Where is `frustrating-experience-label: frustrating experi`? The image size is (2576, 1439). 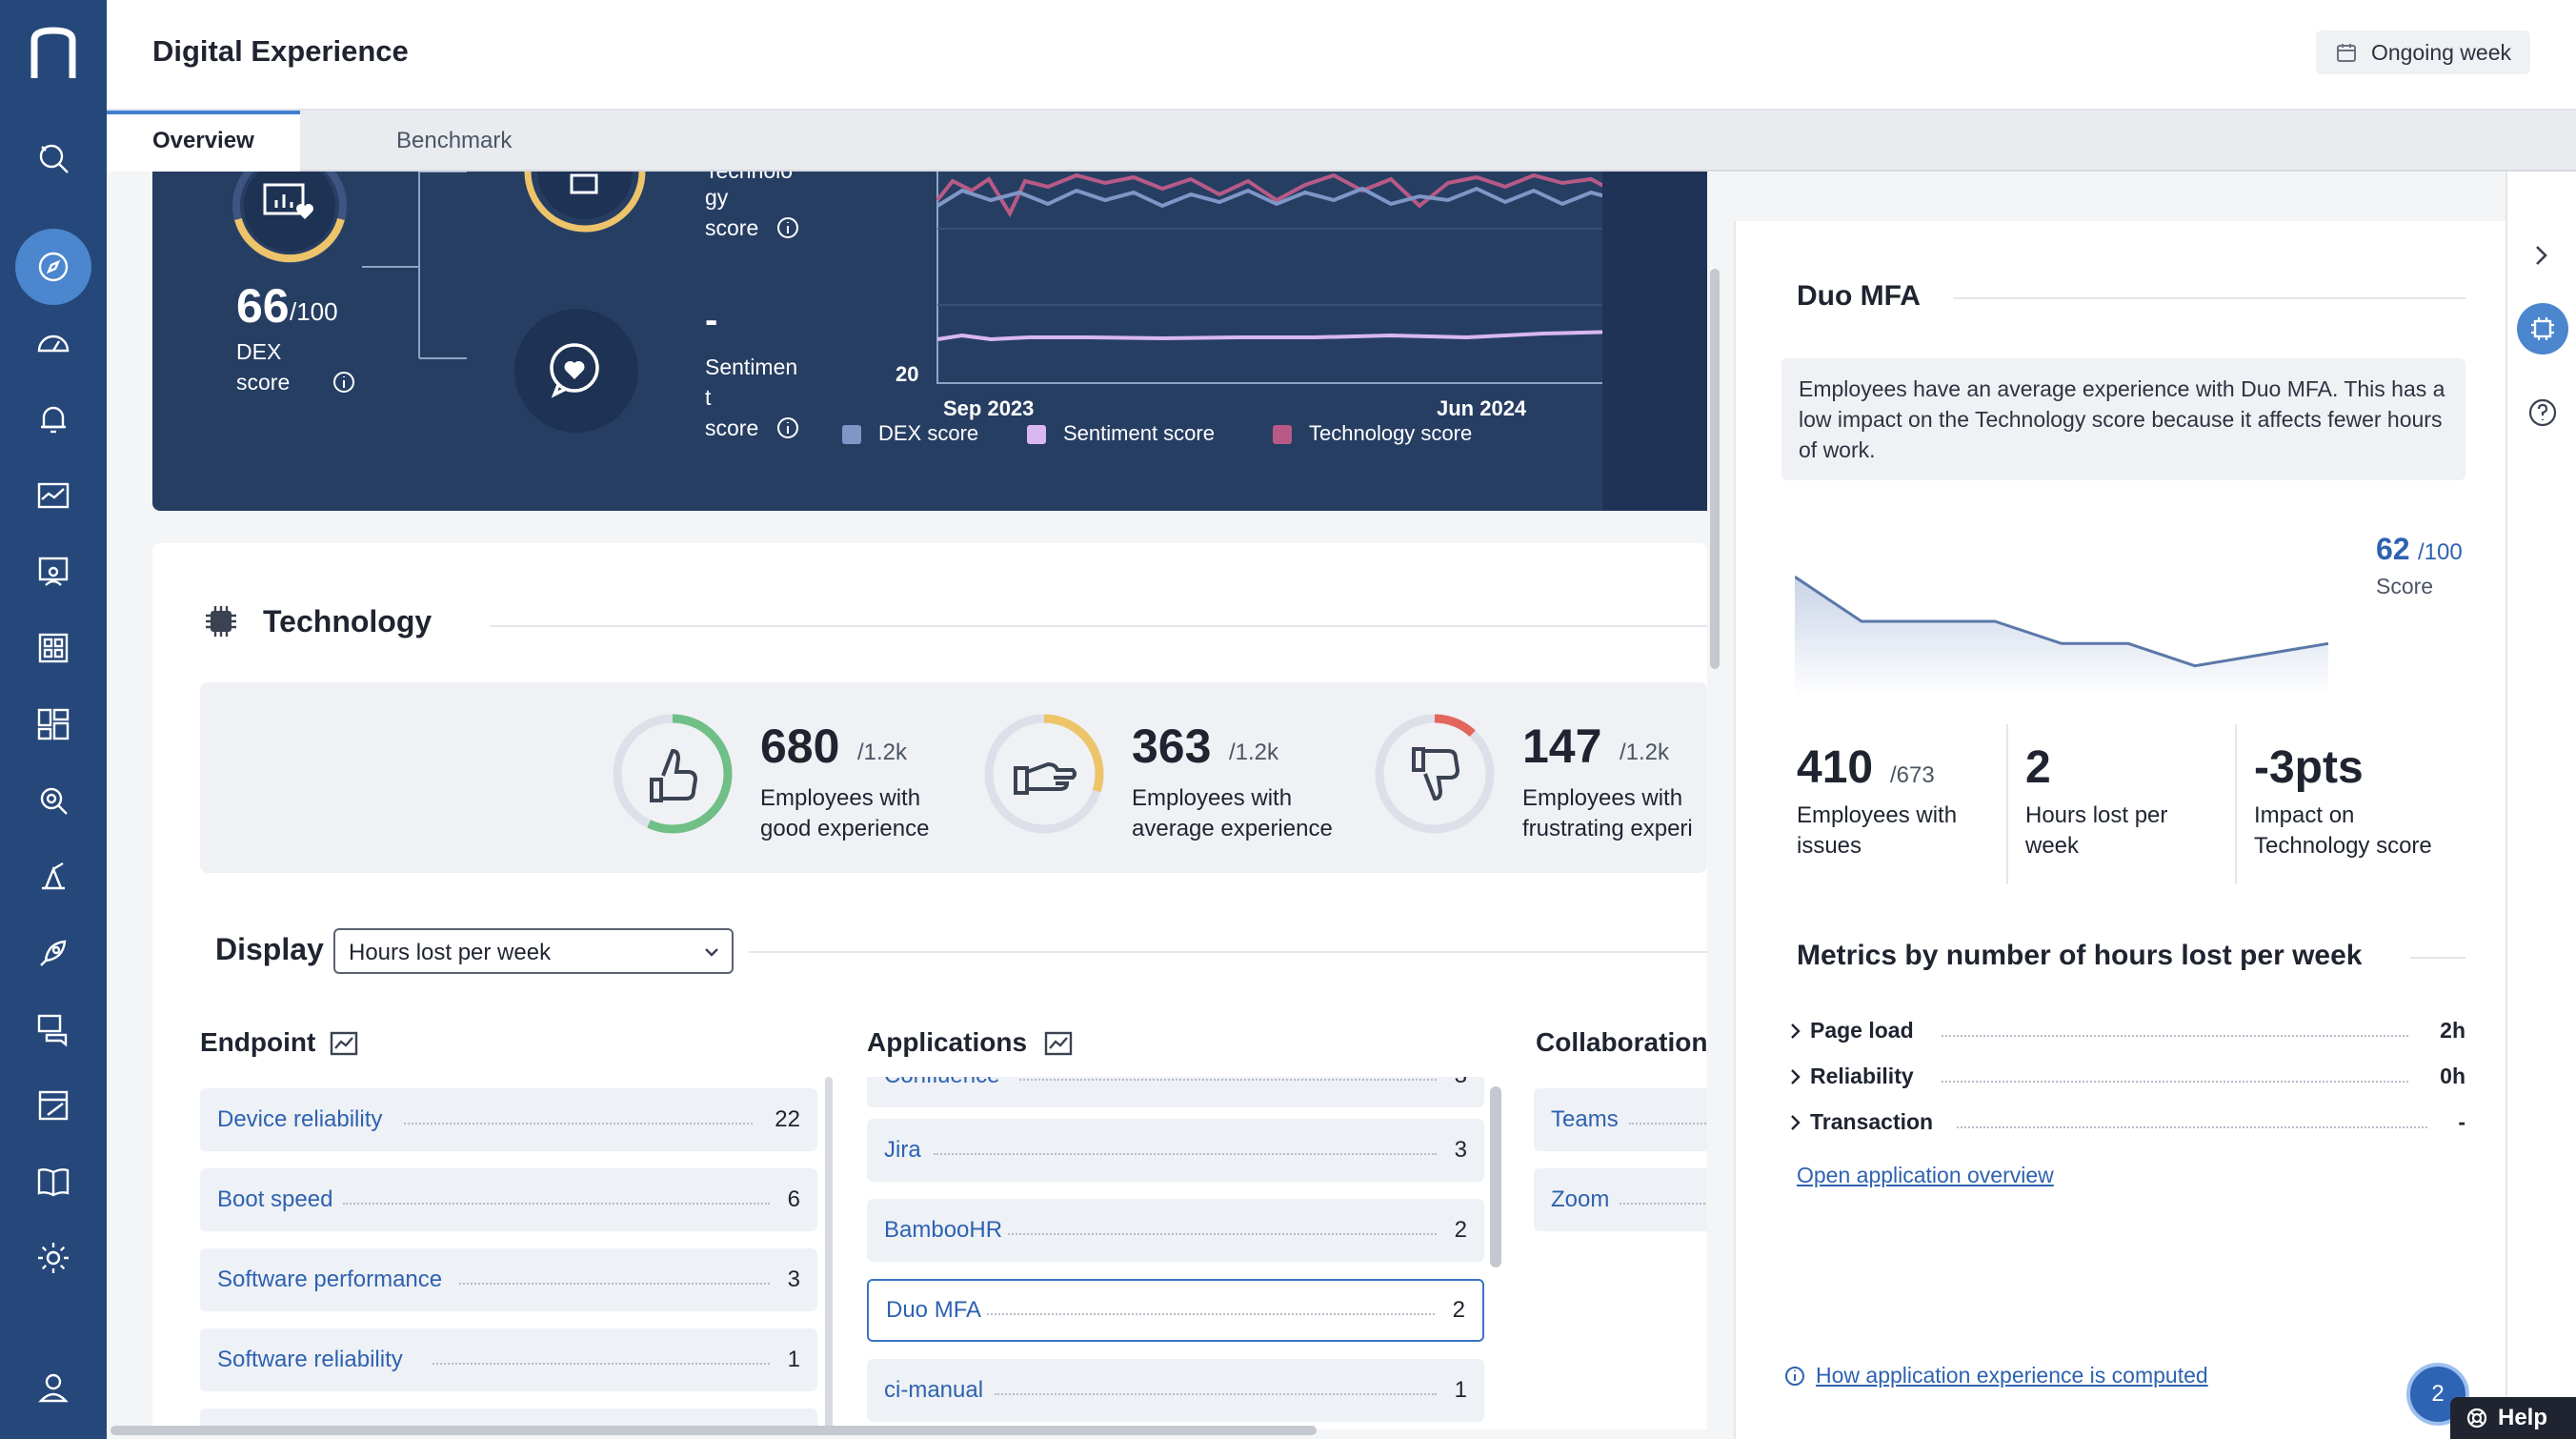 frustrating-experience-label: frustrating experi is located at coordinates (1607, 828).